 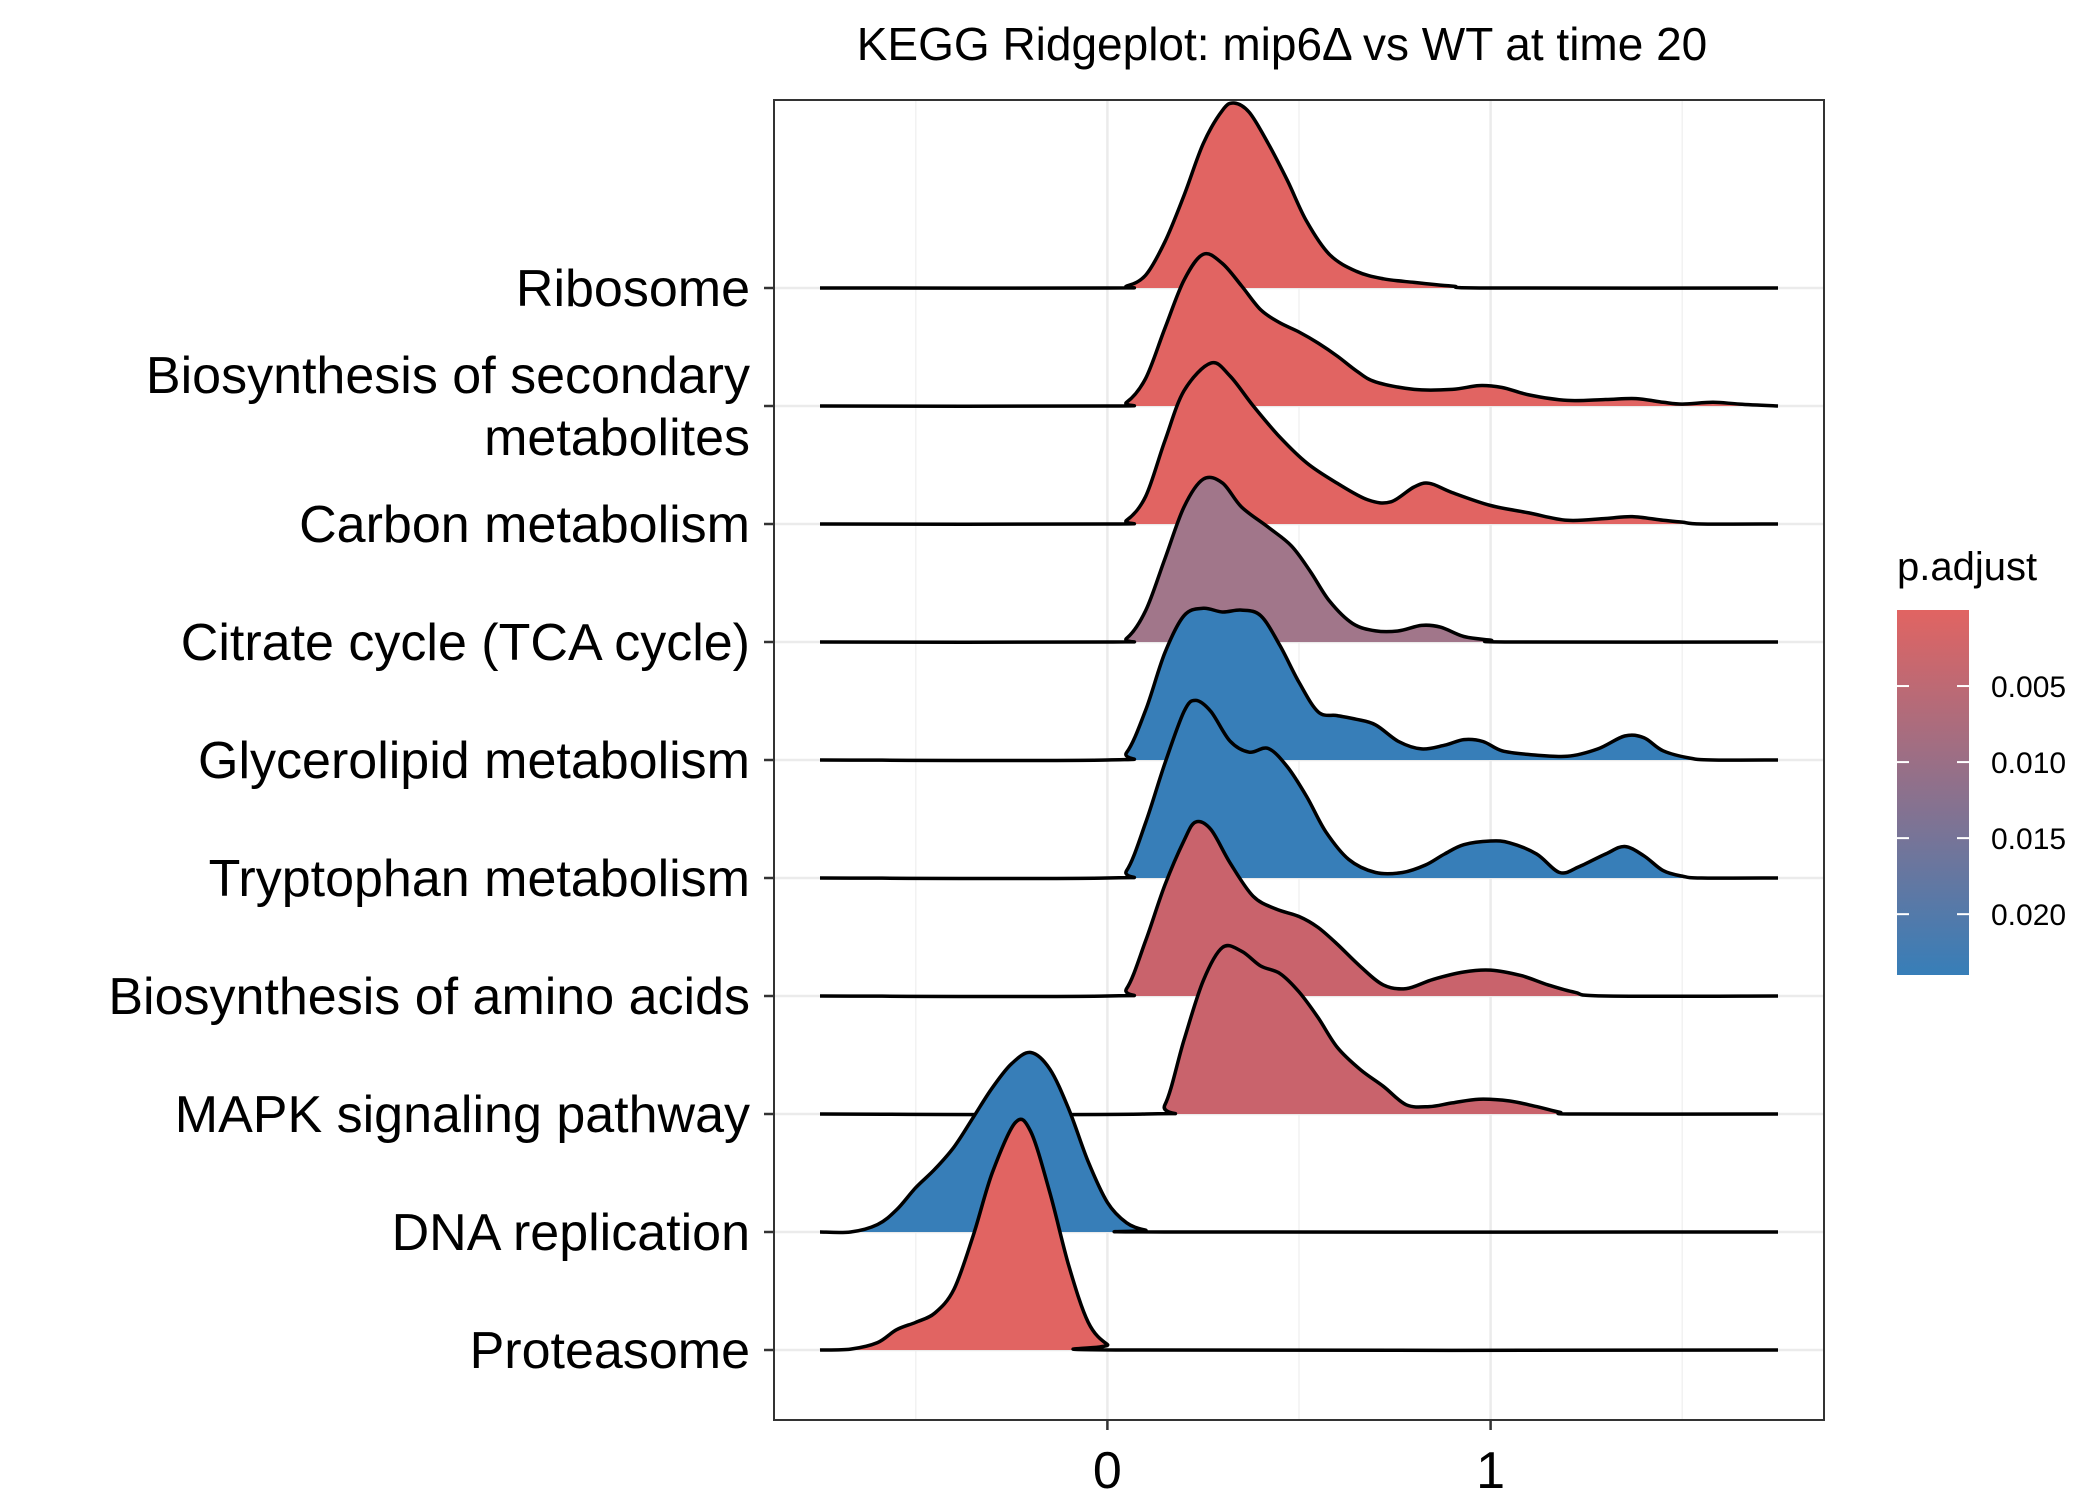 What do you see at coordinates (462, 1115) in the screenshot?
I see `y-tick-label: MAPK signaling pathway` at bounding box center [462, 1115].